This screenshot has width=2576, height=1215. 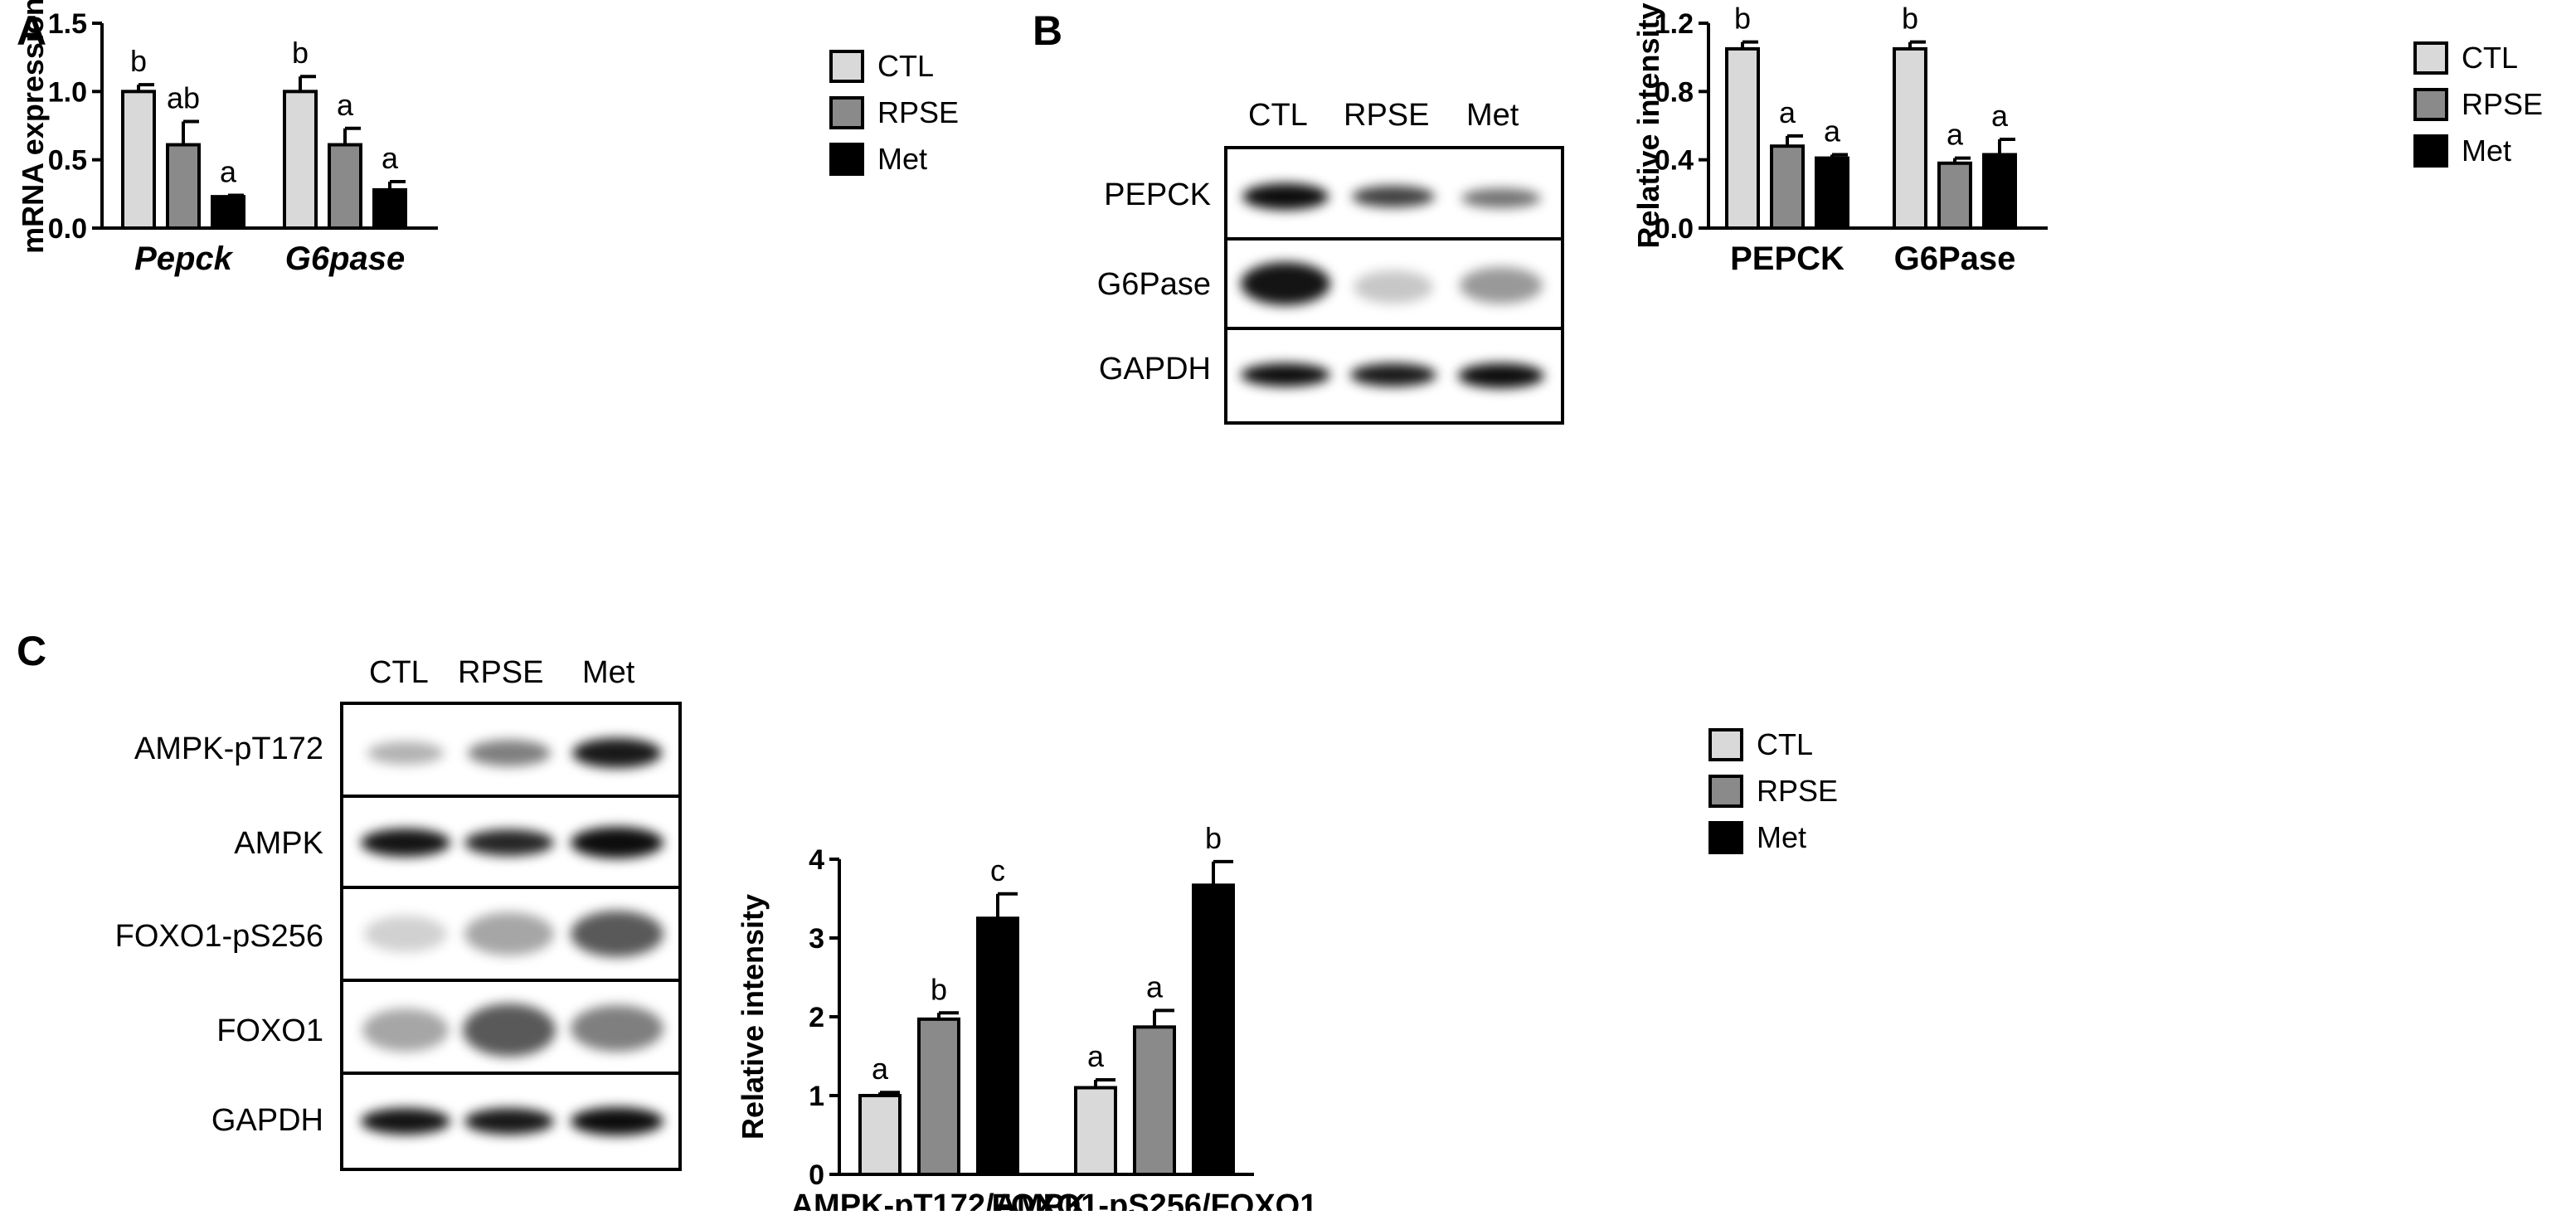 What do you see at coordinates (816, 860) in the screenshot?
I see `y-tick-label: 4` at bounding box center [816, 860].